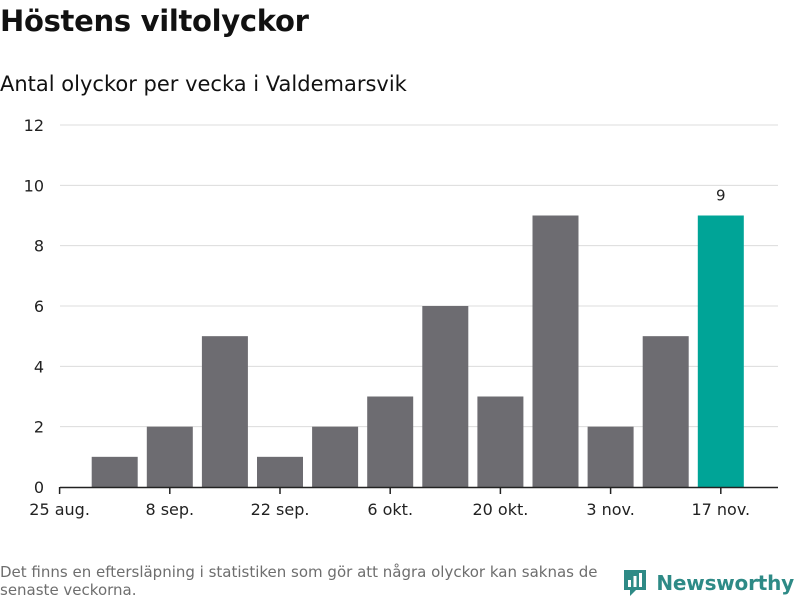 This screenshot has width=800, height=600. What do you see at coordinates (59, 509) in the screenshot?
I see `x-tick-label: 25 aug.` at bounding box center [59, 509].